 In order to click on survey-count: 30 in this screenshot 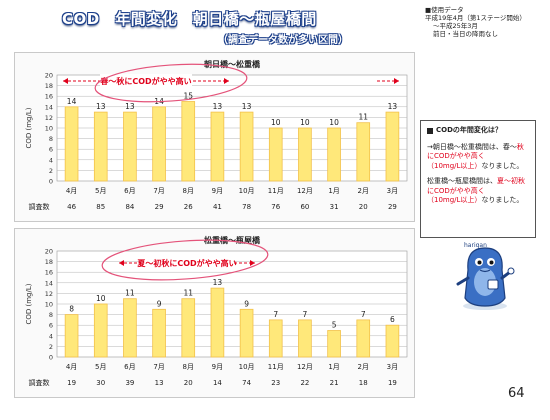, I will do `click(100, 383)`.